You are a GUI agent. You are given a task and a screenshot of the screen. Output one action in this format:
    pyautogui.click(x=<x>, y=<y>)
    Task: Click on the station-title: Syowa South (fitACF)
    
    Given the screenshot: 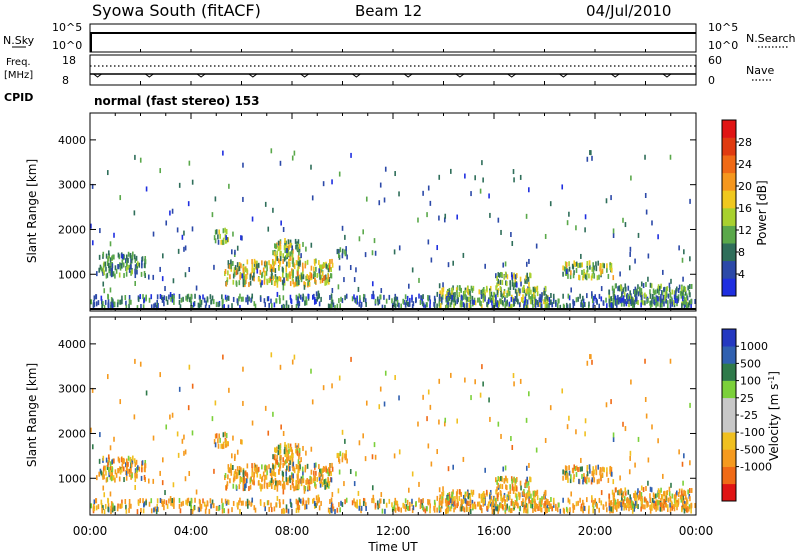 What is the action you would take?
    pyautogui.click(x=176, y=10)
    